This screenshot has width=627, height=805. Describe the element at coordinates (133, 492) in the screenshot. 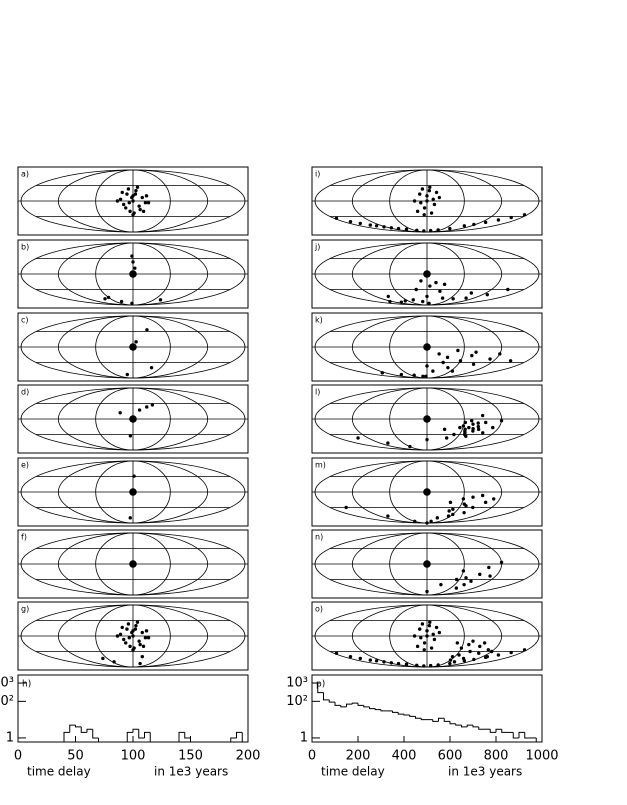

I see `source-point` at that location.